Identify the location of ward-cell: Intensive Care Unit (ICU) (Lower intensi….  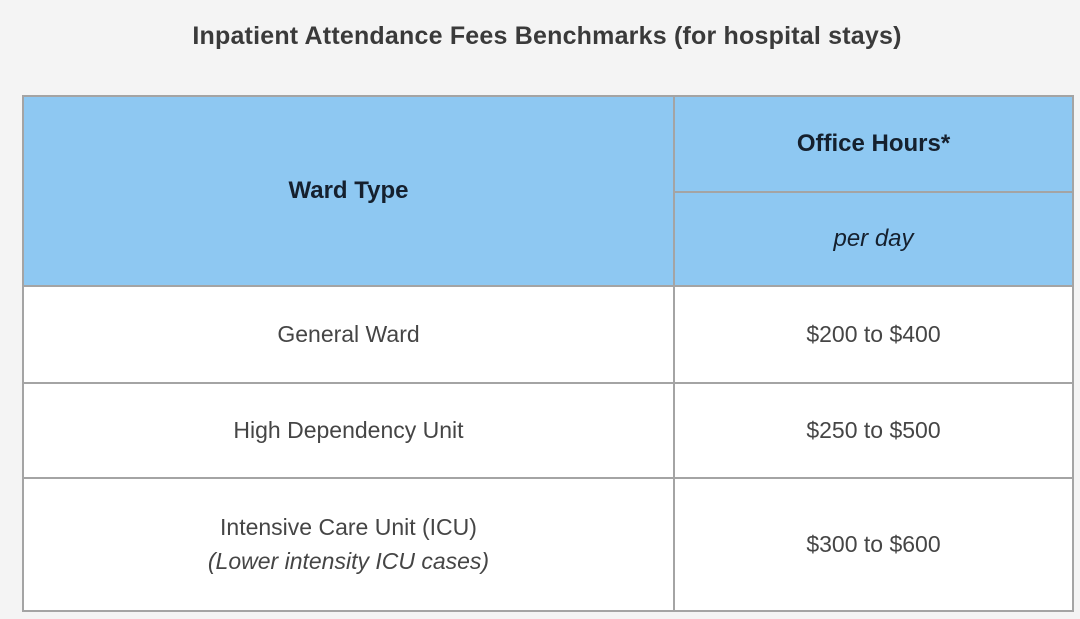
(348, 544).